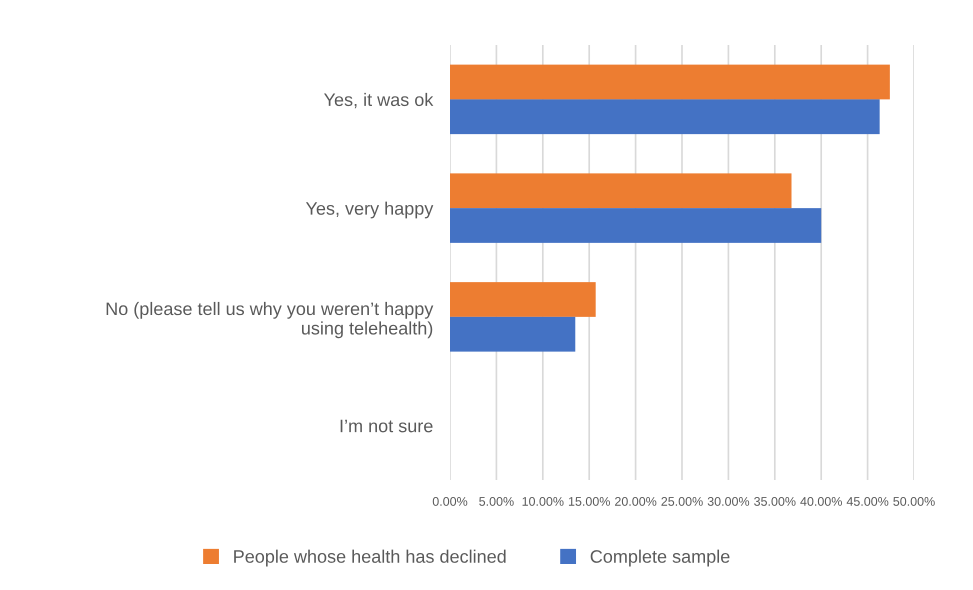 The height and width of the screenshot is (590, 973). What do you see at coordinates (370, 558) in the screenshot?
I see `legend-label: People whose health has declined` at bounding box center [370, 558].